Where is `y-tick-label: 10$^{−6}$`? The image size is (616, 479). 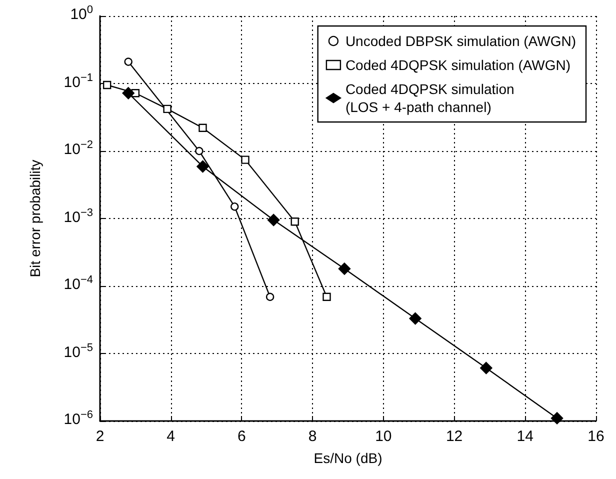
y-tick-label: 10$^{−6}$ is located at coordinates (78, 419).